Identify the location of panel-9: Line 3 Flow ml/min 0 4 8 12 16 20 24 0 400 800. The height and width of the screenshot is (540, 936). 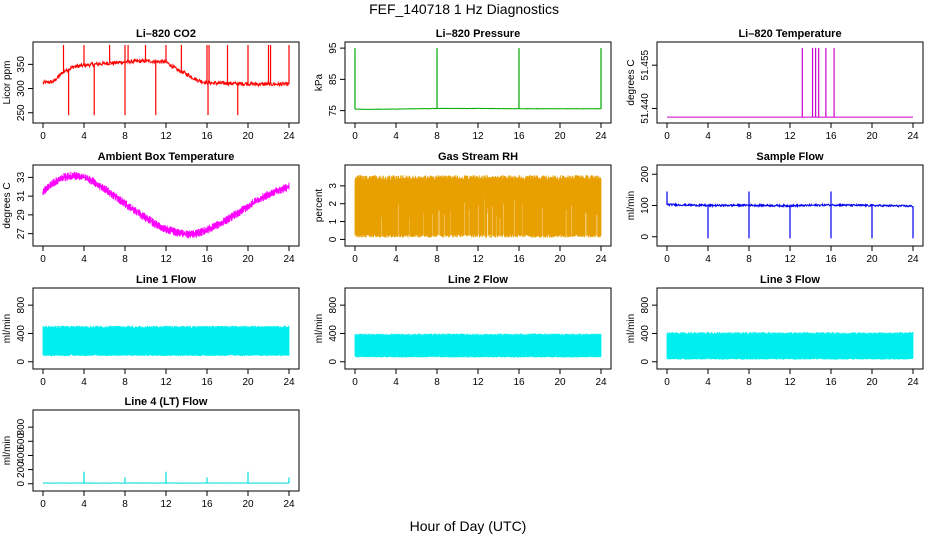
(775, 331).